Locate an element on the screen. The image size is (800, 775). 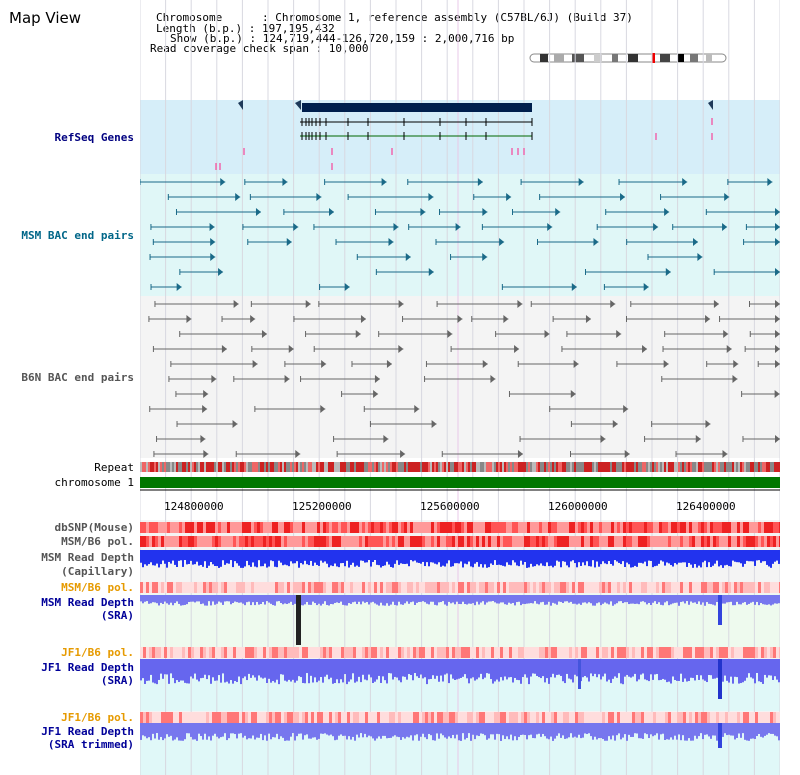
axis-tick-label: 125200000 is located at coordinates (322, 506).